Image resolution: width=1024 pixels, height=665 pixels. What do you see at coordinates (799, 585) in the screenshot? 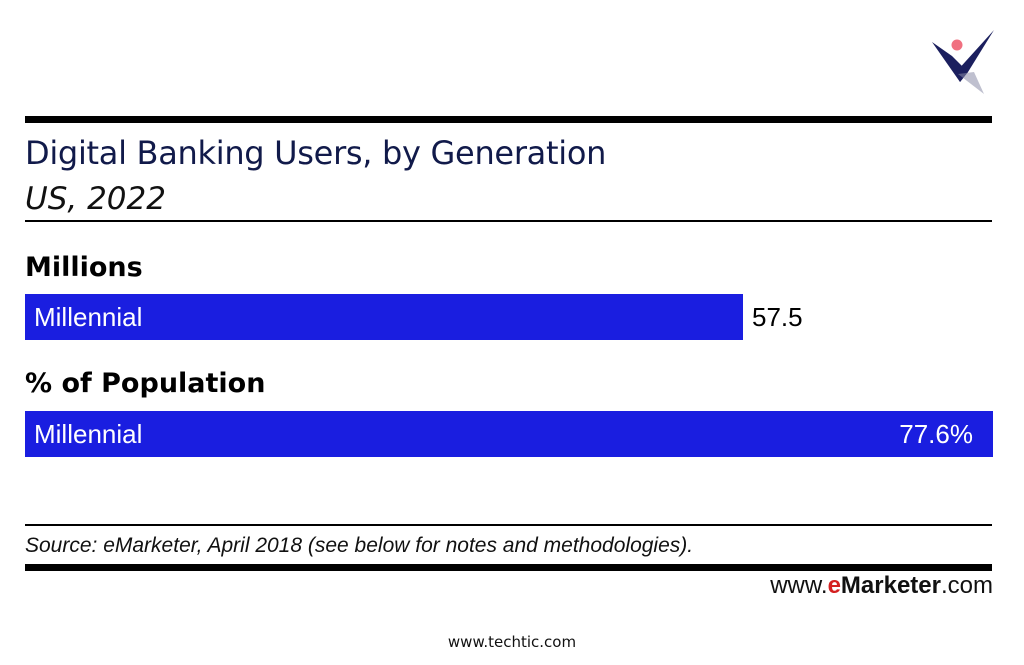
I see `brand-prefix: www.` at bounding box center [799, 585].